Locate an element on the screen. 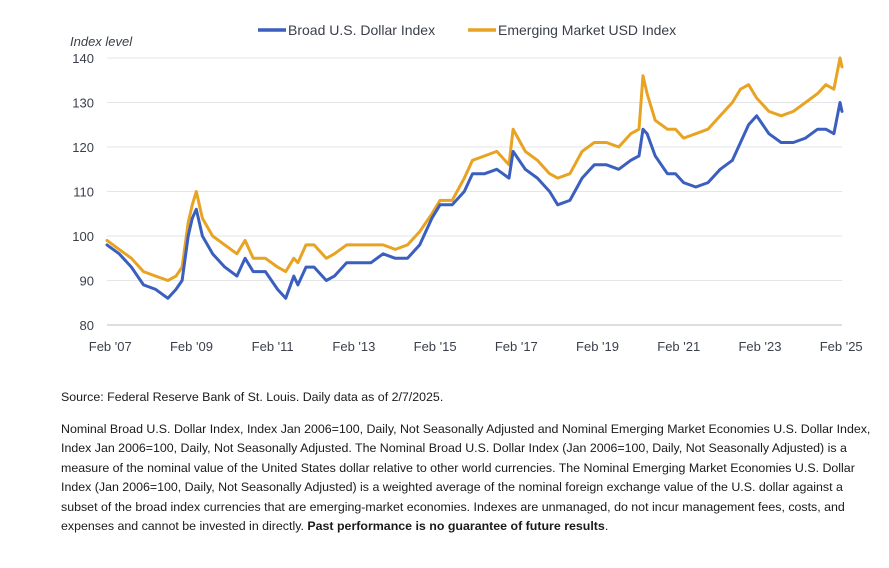 Image resolution: width=889 pixels, height=568 pixels. y-tick-label: 100 is located at coordinates (83, 236).